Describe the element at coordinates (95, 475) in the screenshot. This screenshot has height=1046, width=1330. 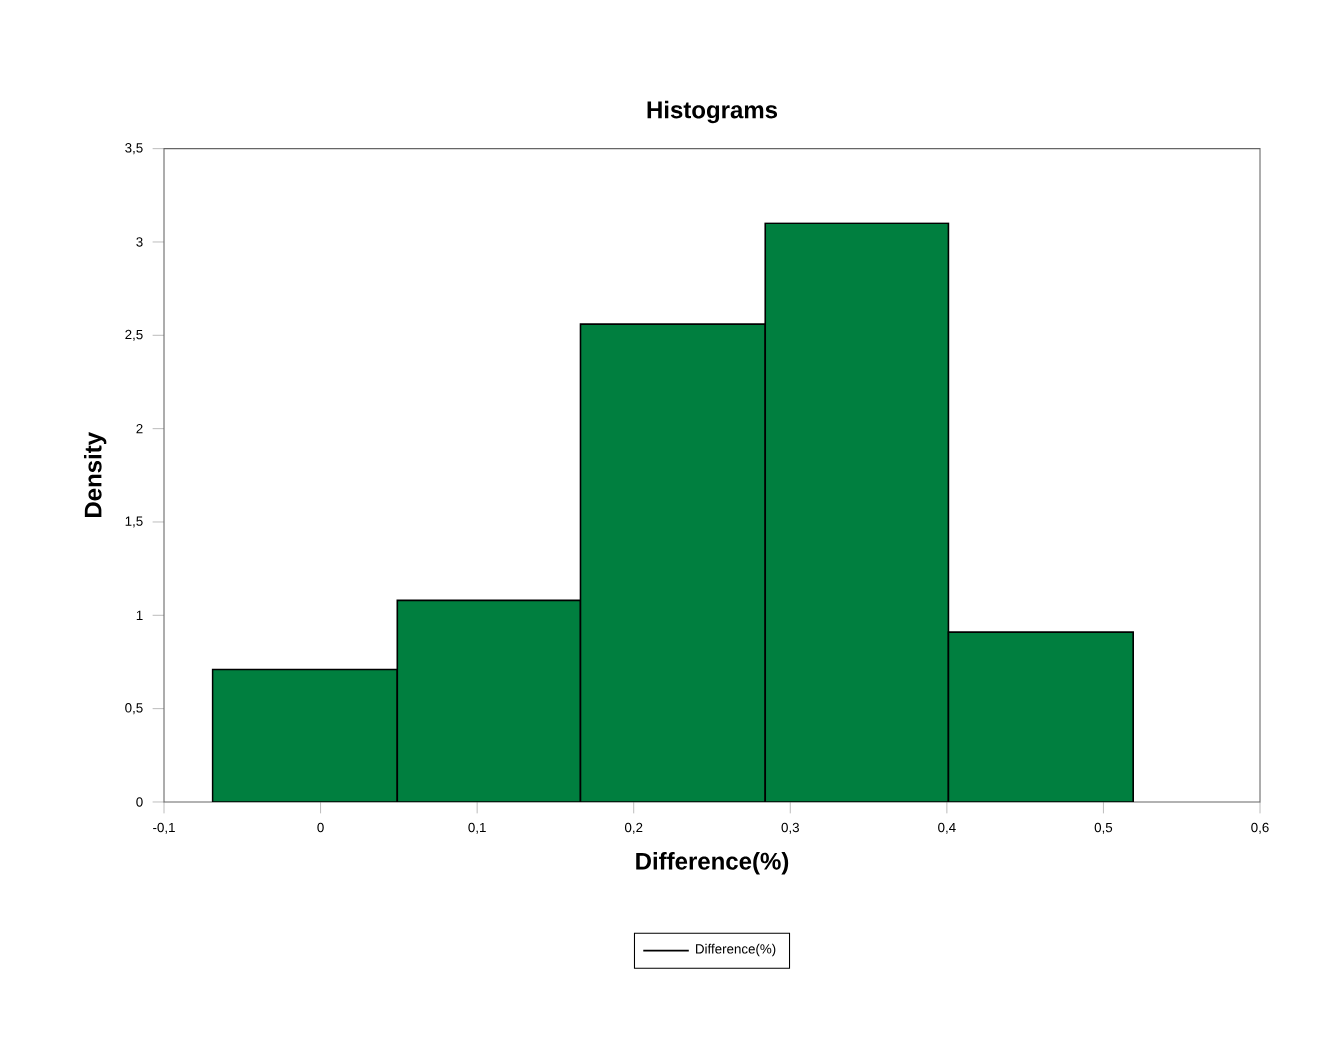
I see `y-axis-title: Density` at that location.